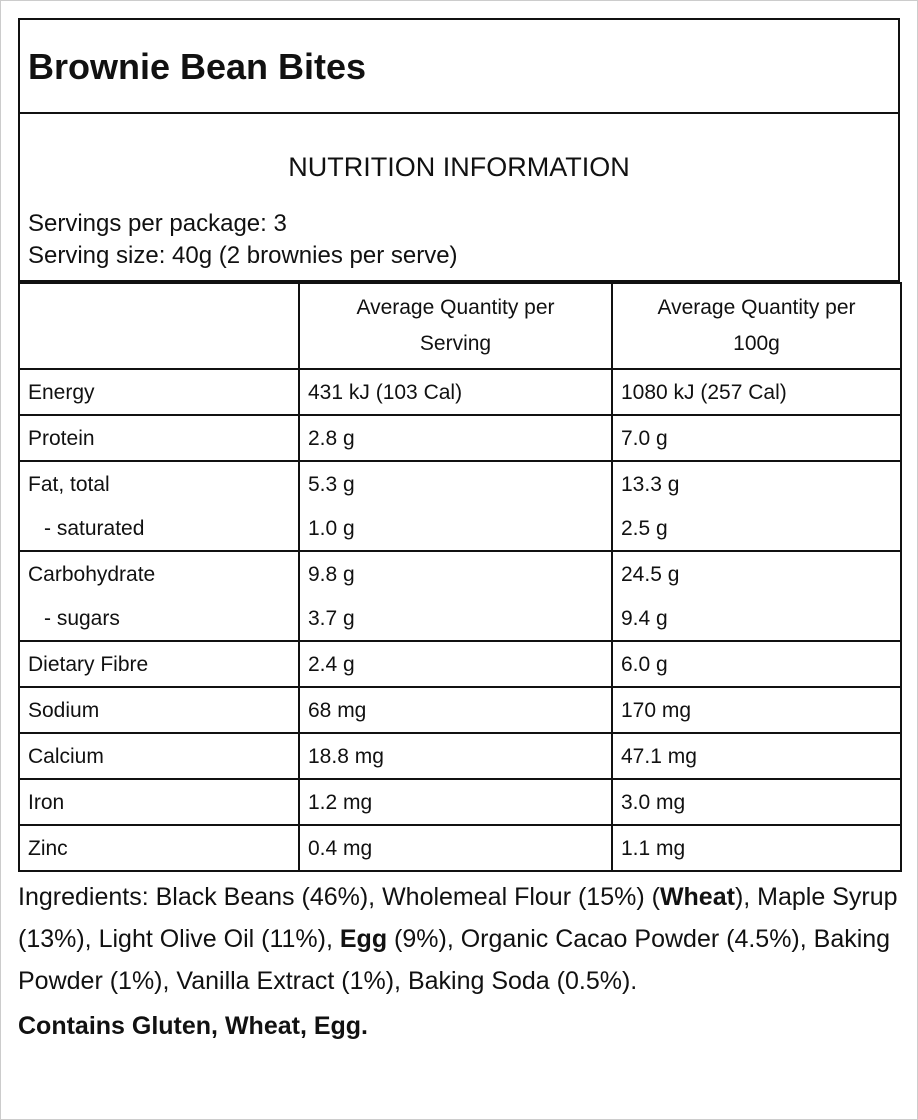  What do you see at coordinates (455, 802) in the screenshot?
I see `nutrient-value: 1.2 mg` at bounding box center [455, 802].